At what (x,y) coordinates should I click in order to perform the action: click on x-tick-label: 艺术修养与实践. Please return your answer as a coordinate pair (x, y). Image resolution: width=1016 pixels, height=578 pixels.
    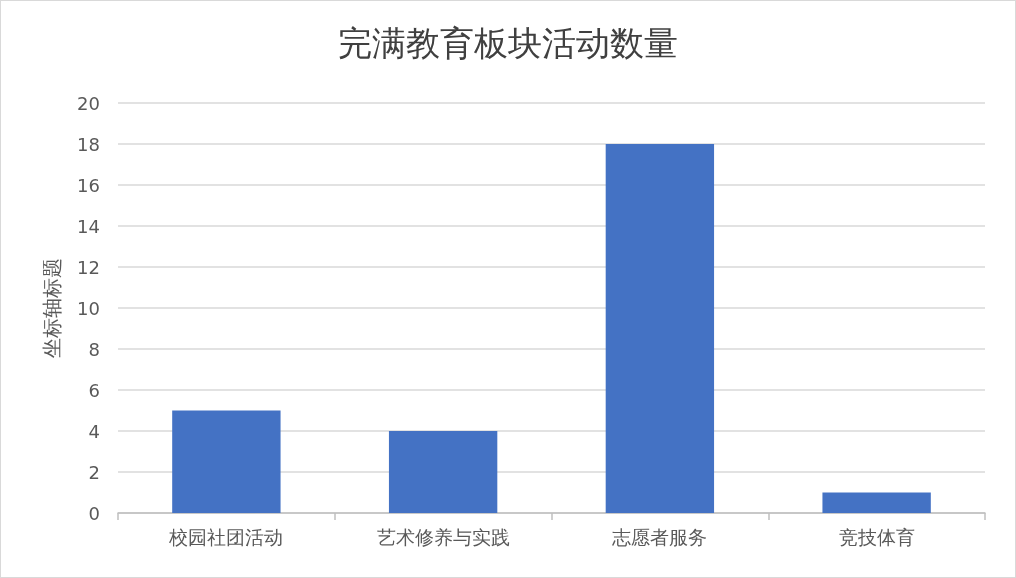
    Looking at the image, I should click on (443, 536).